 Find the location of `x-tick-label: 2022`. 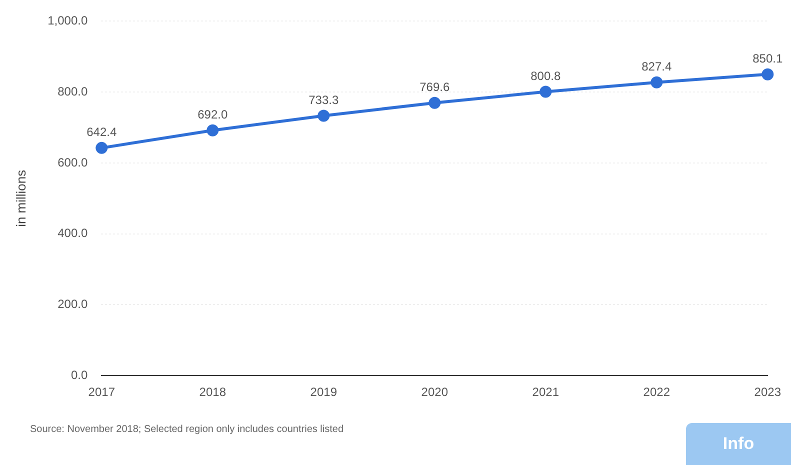

x-tick-label: 2022 is located at coordinates (656, 392).